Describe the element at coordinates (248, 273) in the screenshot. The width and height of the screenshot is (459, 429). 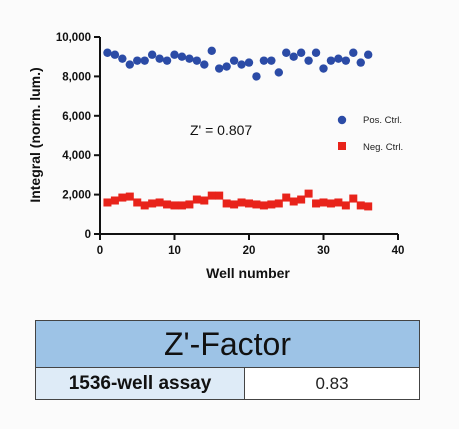
I see `x-axis-title: Well number` at that location.